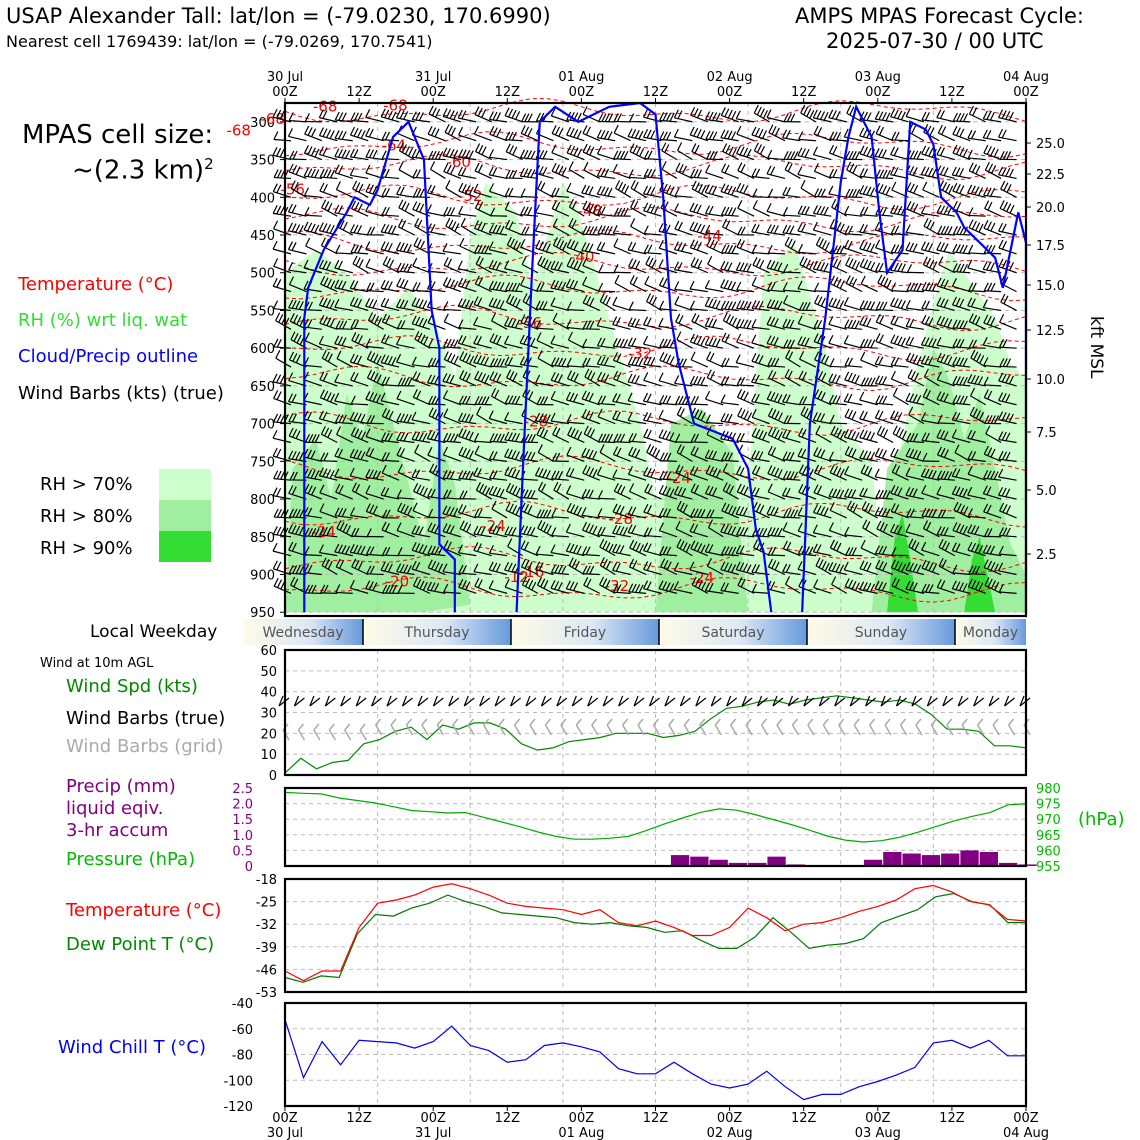 The image size is (1140, 1140). Describe the element at coordinates (86, 484) in the screenshot. I see `legend-rh70: RH > 70%` at that location.